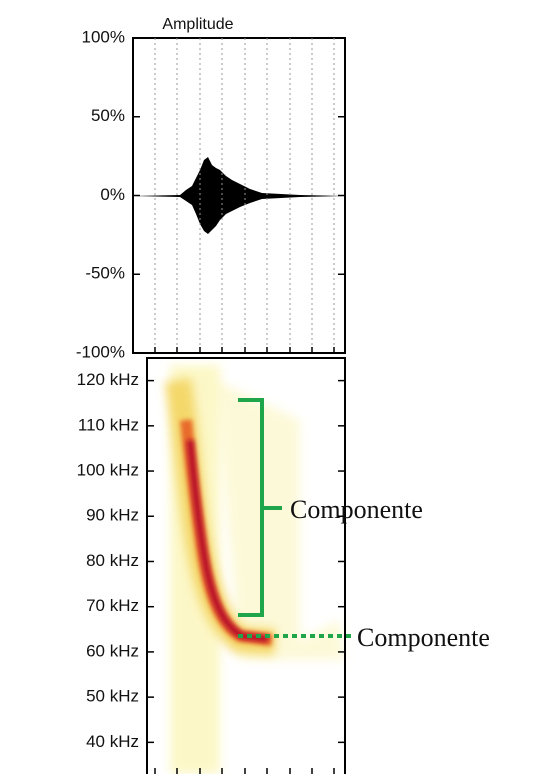 The height and width of the screenshot is (774, 533). I want to click on y-tick-label: 100%, so click(103, 36).